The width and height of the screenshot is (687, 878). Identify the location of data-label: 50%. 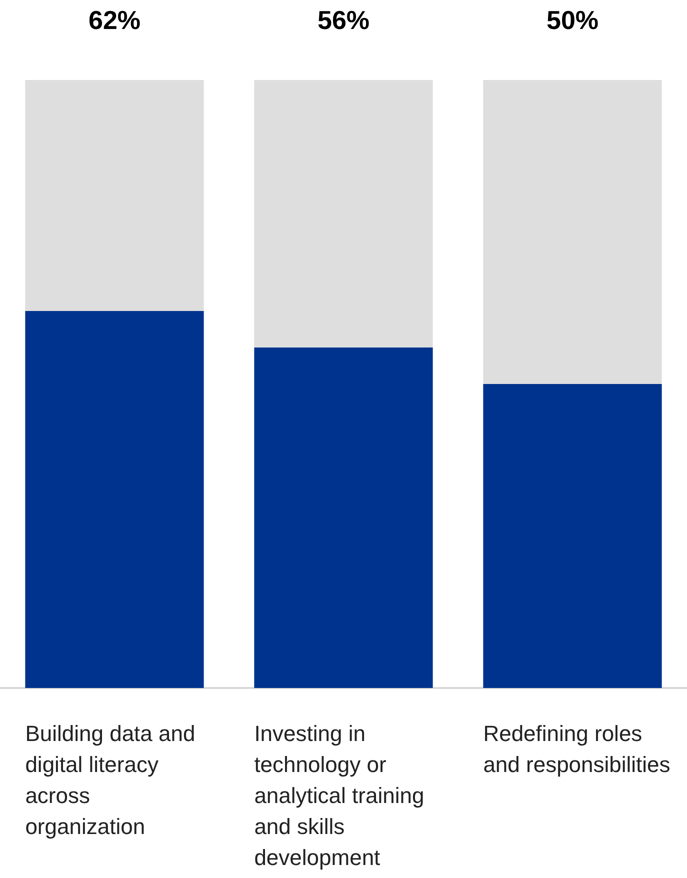
(572, 20).